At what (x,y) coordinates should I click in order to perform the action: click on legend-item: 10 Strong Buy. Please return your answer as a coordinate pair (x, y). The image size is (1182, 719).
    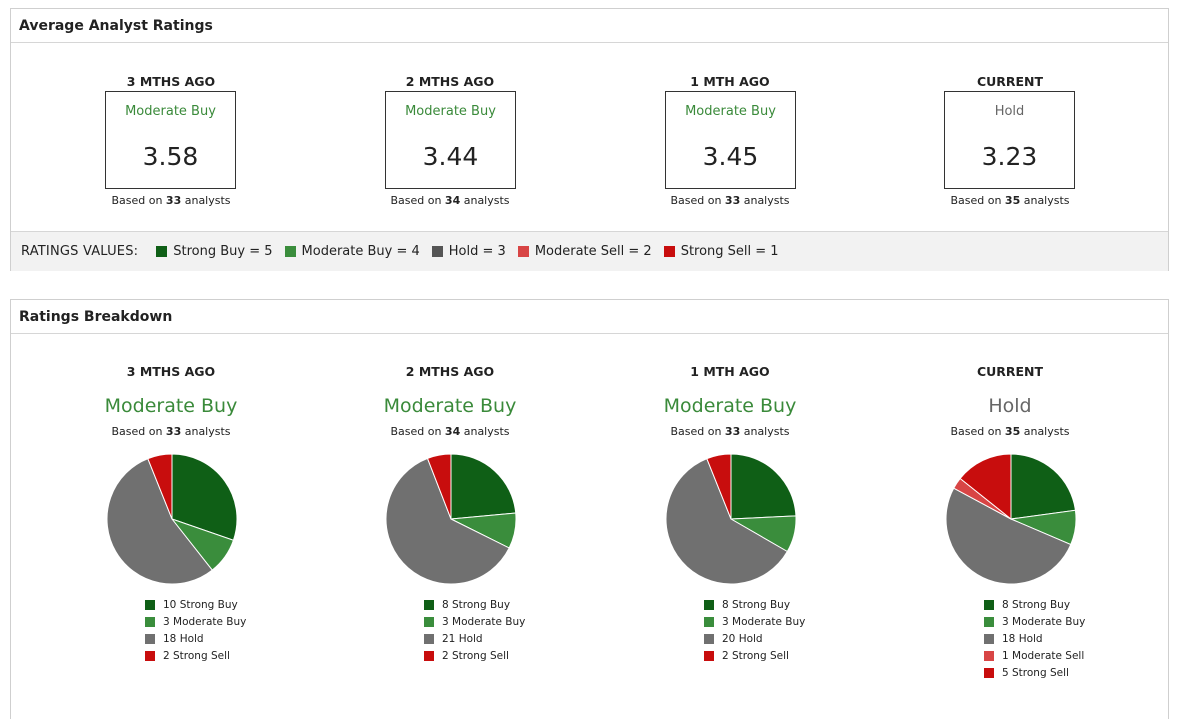
    Looking at the image, I should click on (195, 605).